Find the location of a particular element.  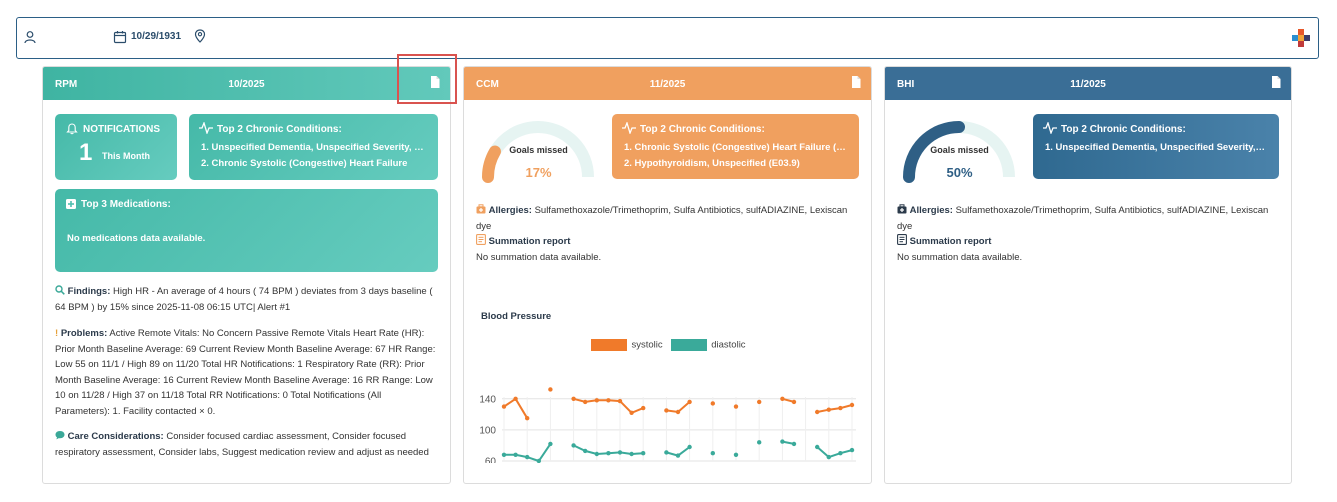

y-tick-label: 100 is located at coordinates (487, 430).